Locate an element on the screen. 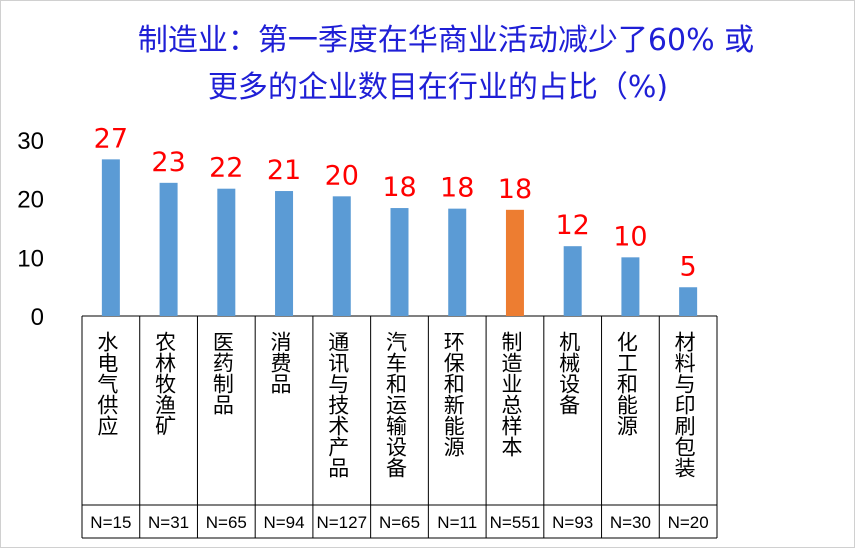 Image resolution: width=855 pixels, height=548 pixels. data-label-0: 27 is located at coordinates (111, 138).